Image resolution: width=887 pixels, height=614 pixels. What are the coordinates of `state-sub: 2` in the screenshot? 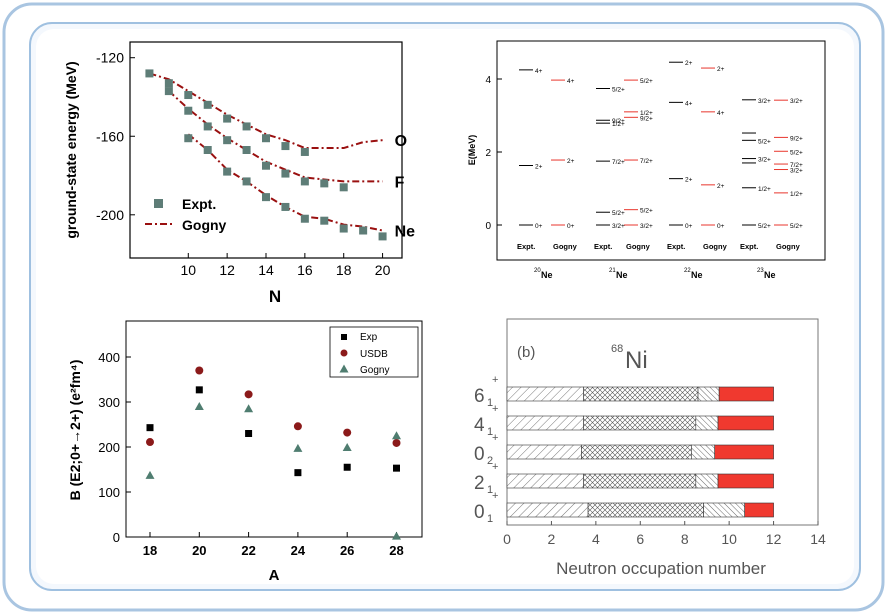 It's located at (490, 461).